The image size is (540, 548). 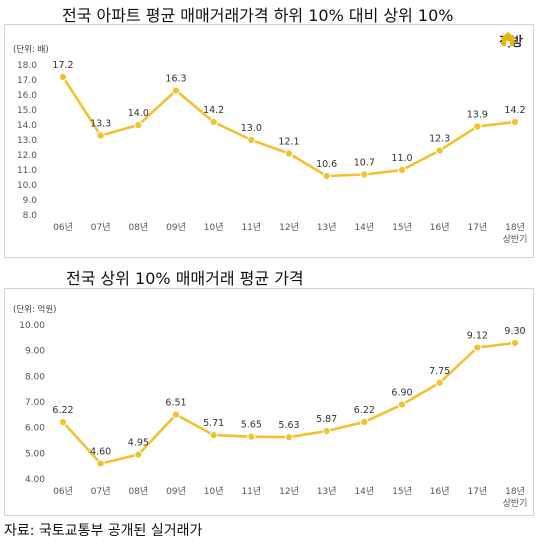 What do you see at coordinates (103, 531) in the screenshot?
I see `source-note: 자료: 국토교통부 공개된 실거래가` at bounding box center [103, 531].